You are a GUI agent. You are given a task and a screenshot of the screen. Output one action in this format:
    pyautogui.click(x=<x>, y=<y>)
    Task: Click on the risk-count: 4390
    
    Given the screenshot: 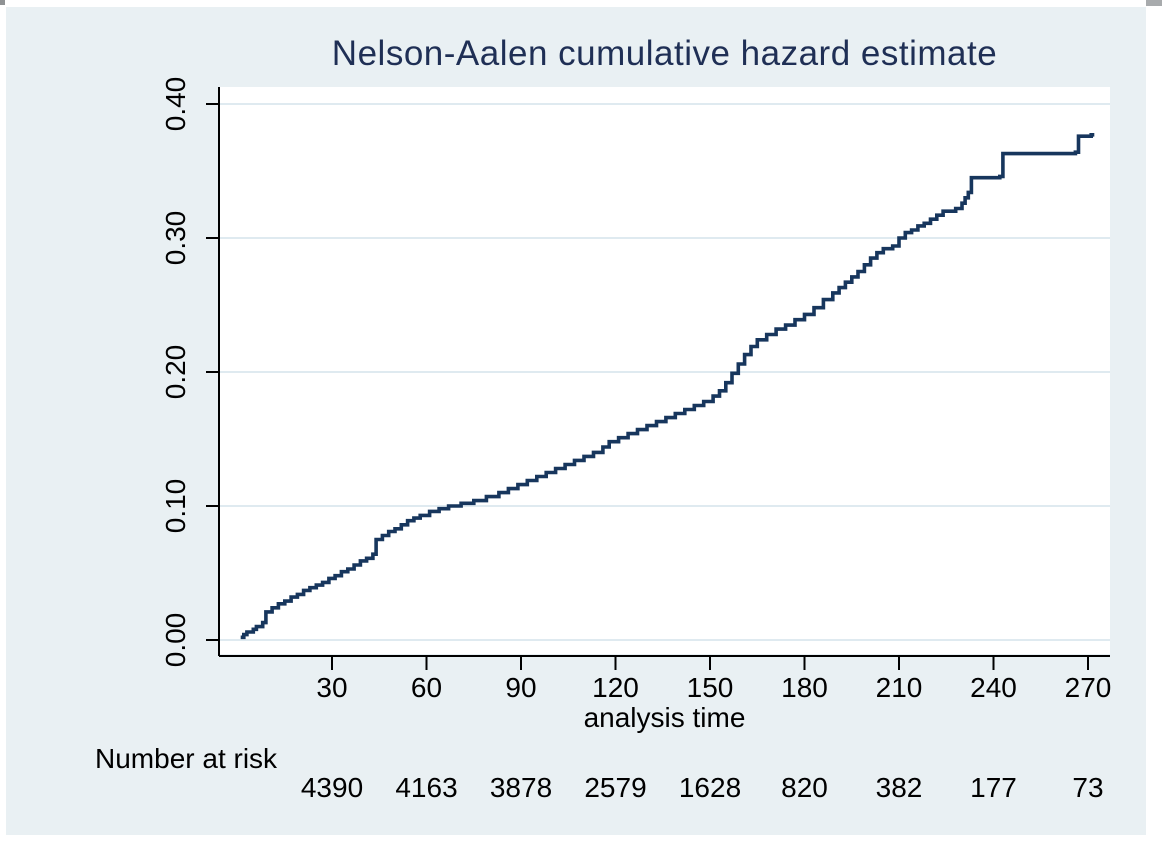 What is the action you would take?
    pyautogui.click(x=332, y=787)
    